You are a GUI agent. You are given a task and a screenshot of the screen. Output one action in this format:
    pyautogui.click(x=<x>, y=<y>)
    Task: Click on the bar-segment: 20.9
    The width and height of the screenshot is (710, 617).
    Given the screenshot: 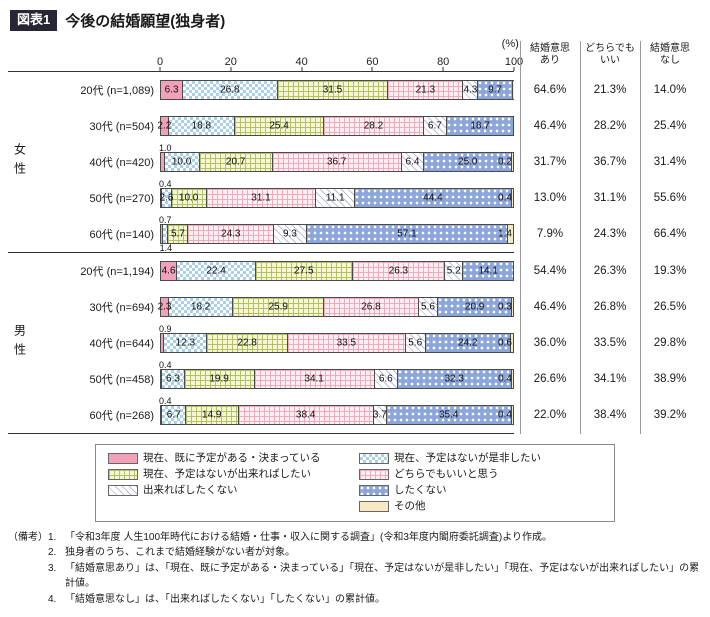 What is the action you would take?
    pyautogui.click(x=475, y=307)
    